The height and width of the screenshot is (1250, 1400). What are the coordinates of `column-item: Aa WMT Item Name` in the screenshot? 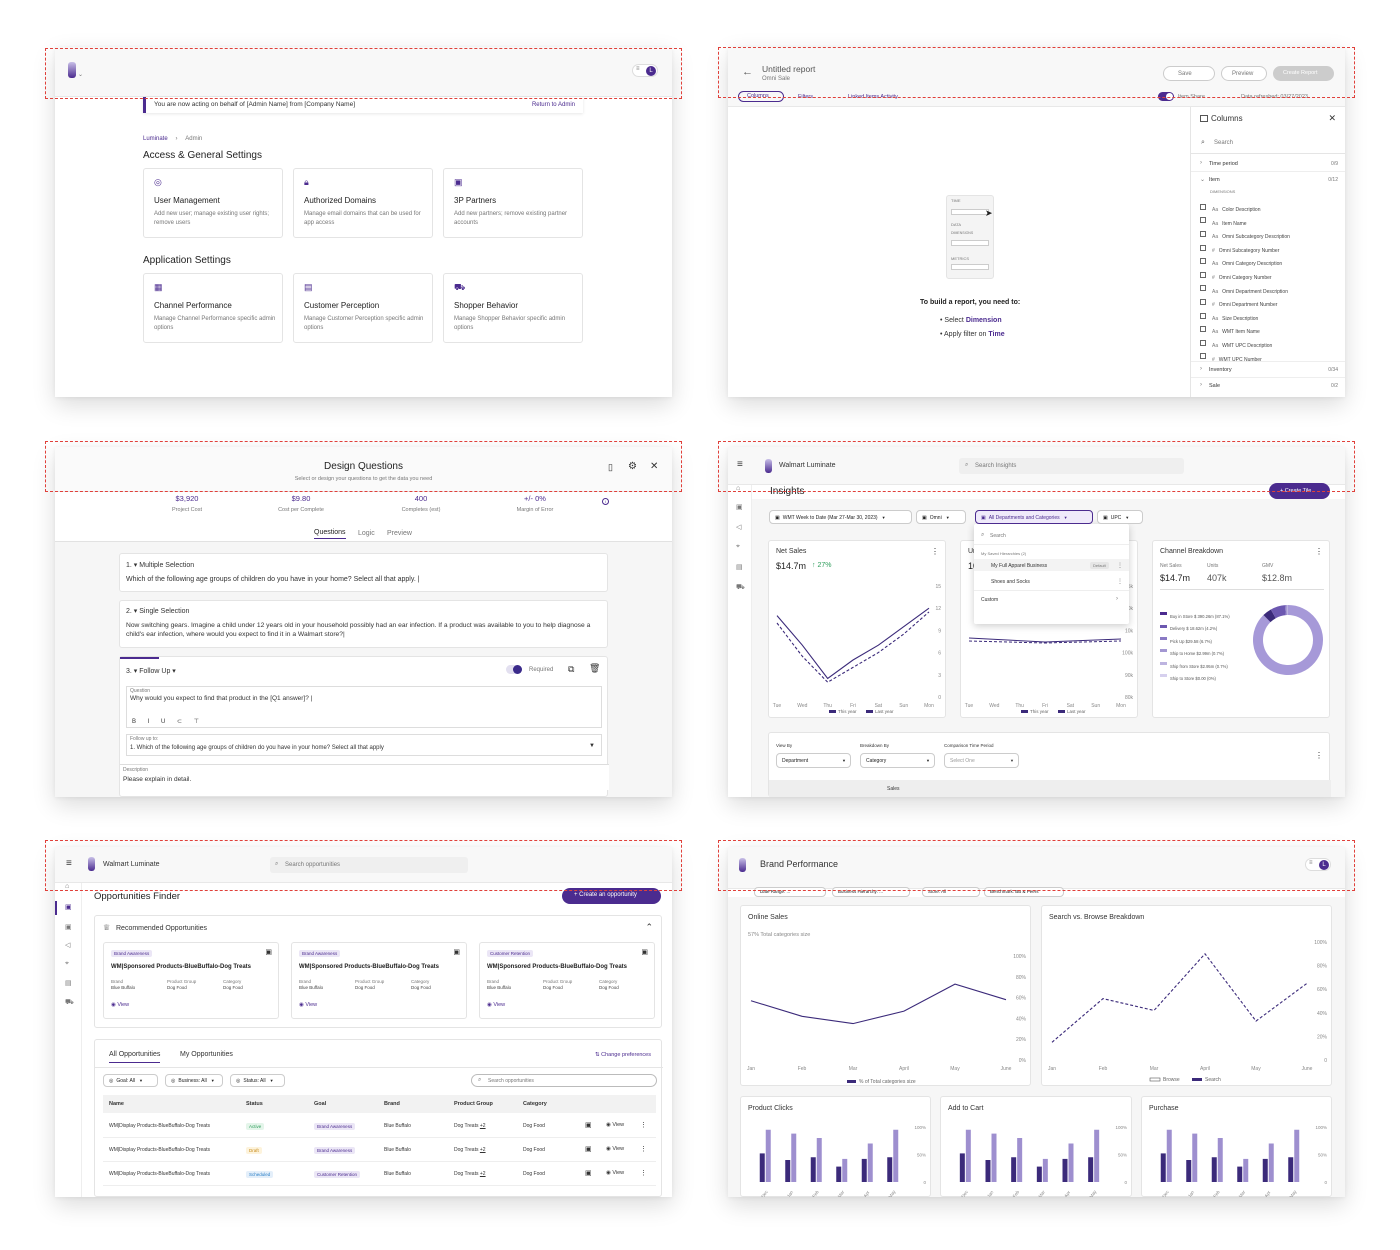 It's located at (1270, 327).